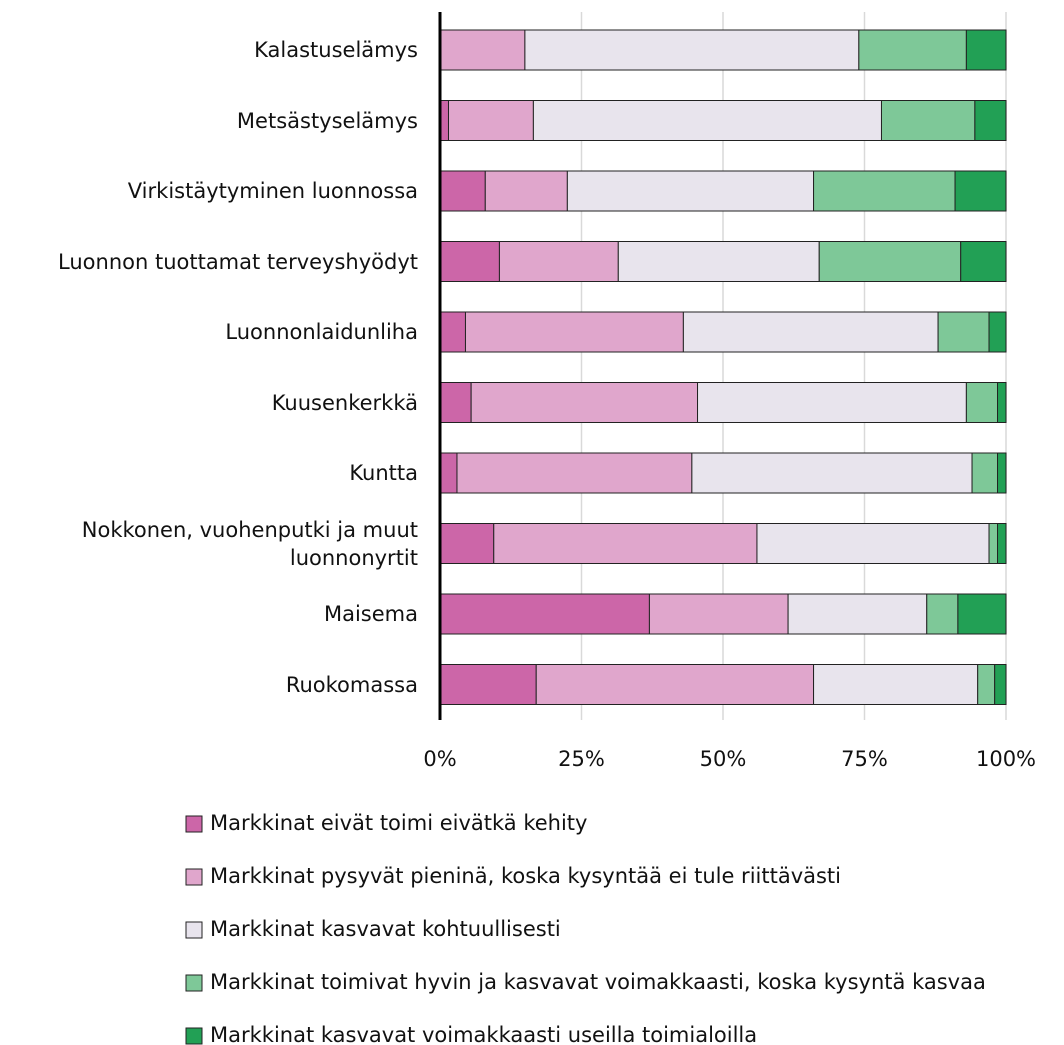 The height and width of the screenshot is (1045, 1064). Describe the element at coordinates (439, 759) in the screenshot. I see `x-tick-label: 0%` at that location.